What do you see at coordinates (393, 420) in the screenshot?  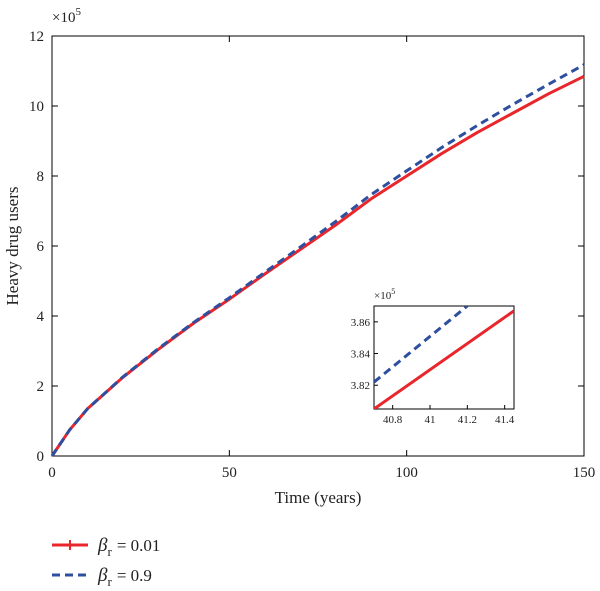 I see `inset-x-tick-label: 40.8` at bounding box center [393, 420].